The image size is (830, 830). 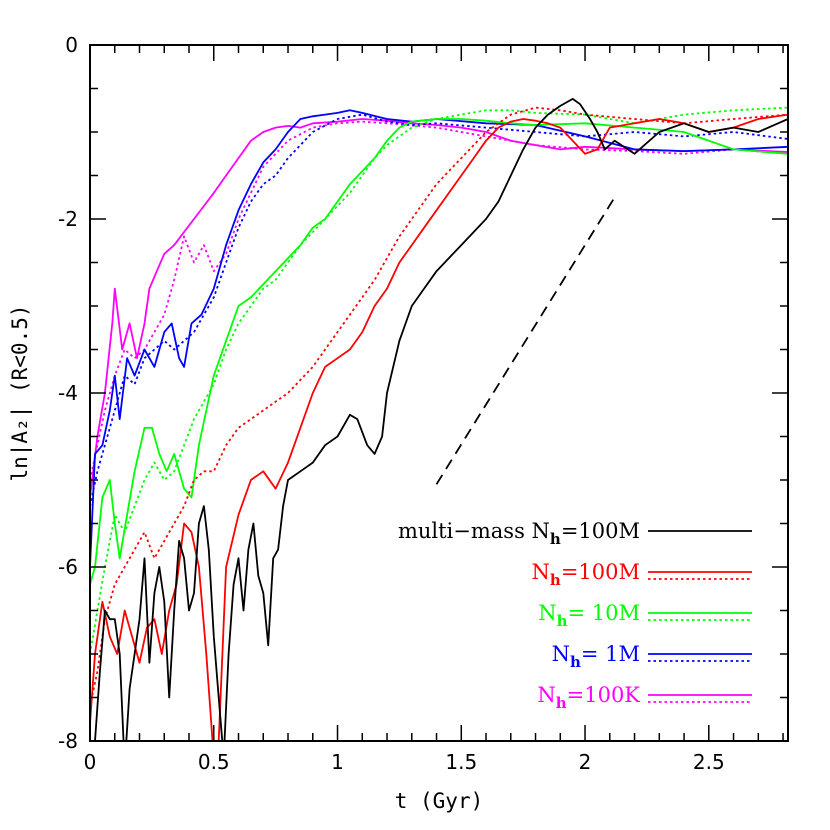 What do you see at coordinates (214, 762) in the screenshot?
I see `x-tick-label: 0.5` at bounding box center [214, 762].